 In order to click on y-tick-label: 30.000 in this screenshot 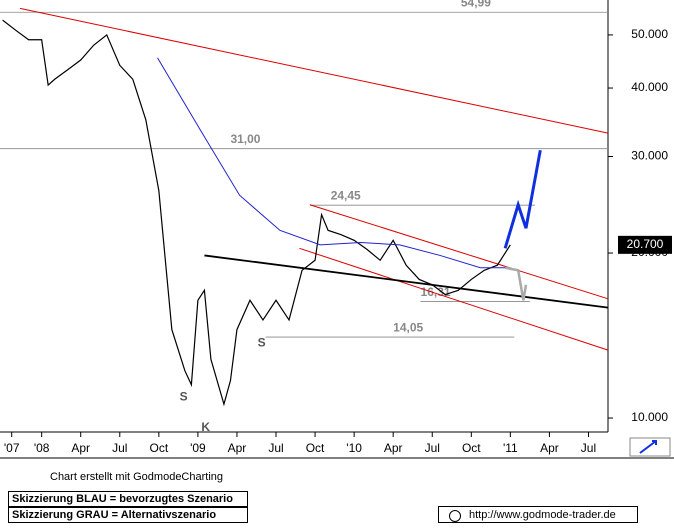, I will do `click(649, 156)`.